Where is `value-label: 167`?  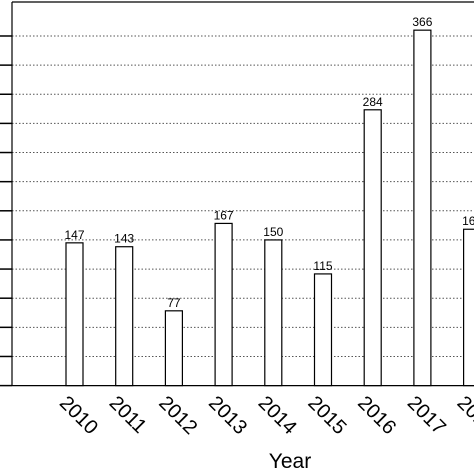 value-label: 167 is located at coordinates (224, 215).